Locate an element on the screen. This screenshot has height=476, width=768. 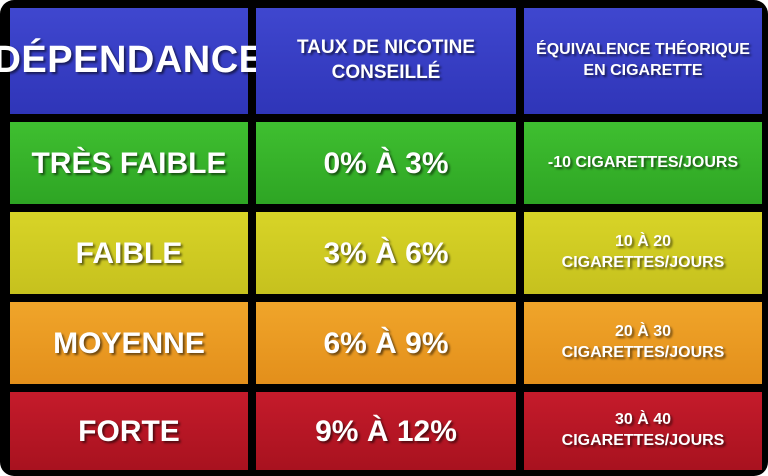
row-forte-level: FORTE is located at coordinates (129, 431).